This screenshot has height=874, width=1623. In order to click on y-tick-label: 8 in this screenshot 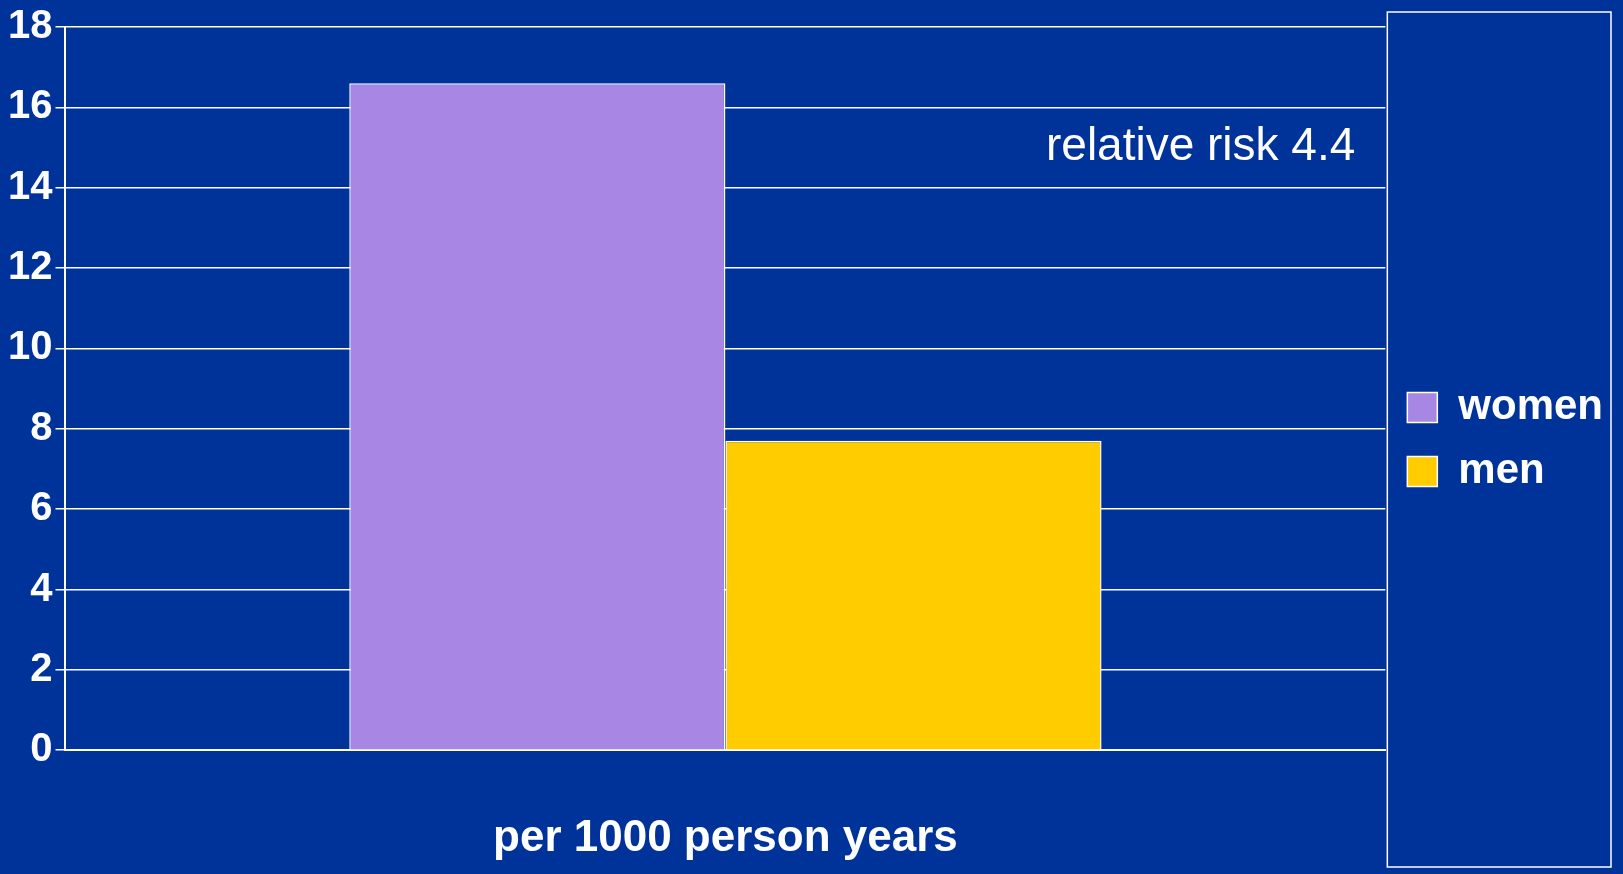, I will do `click(41, 425)`.